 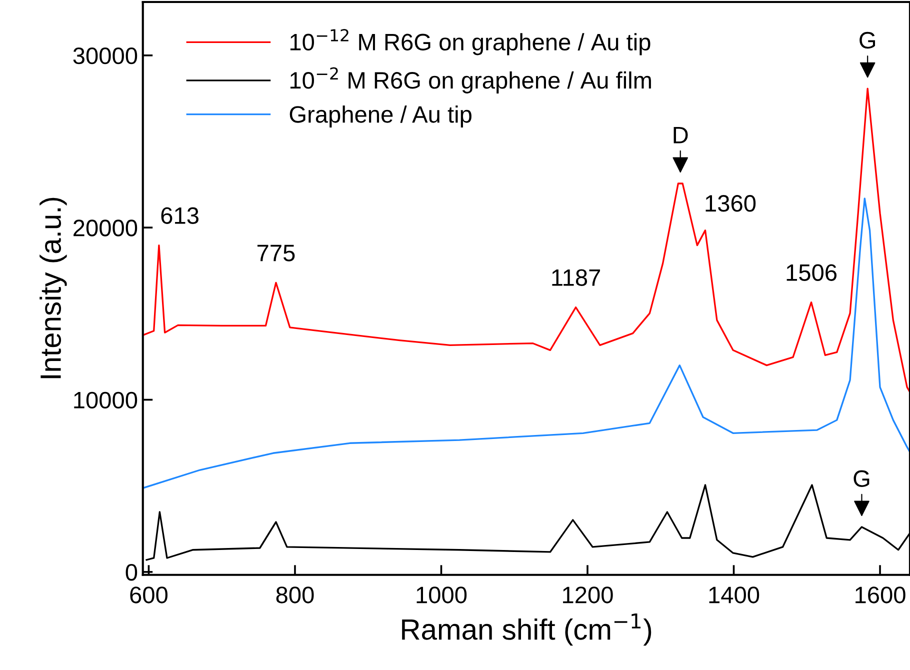 I want to click on legend-label: Graphene / Au tip, so click(x=381, y=116).